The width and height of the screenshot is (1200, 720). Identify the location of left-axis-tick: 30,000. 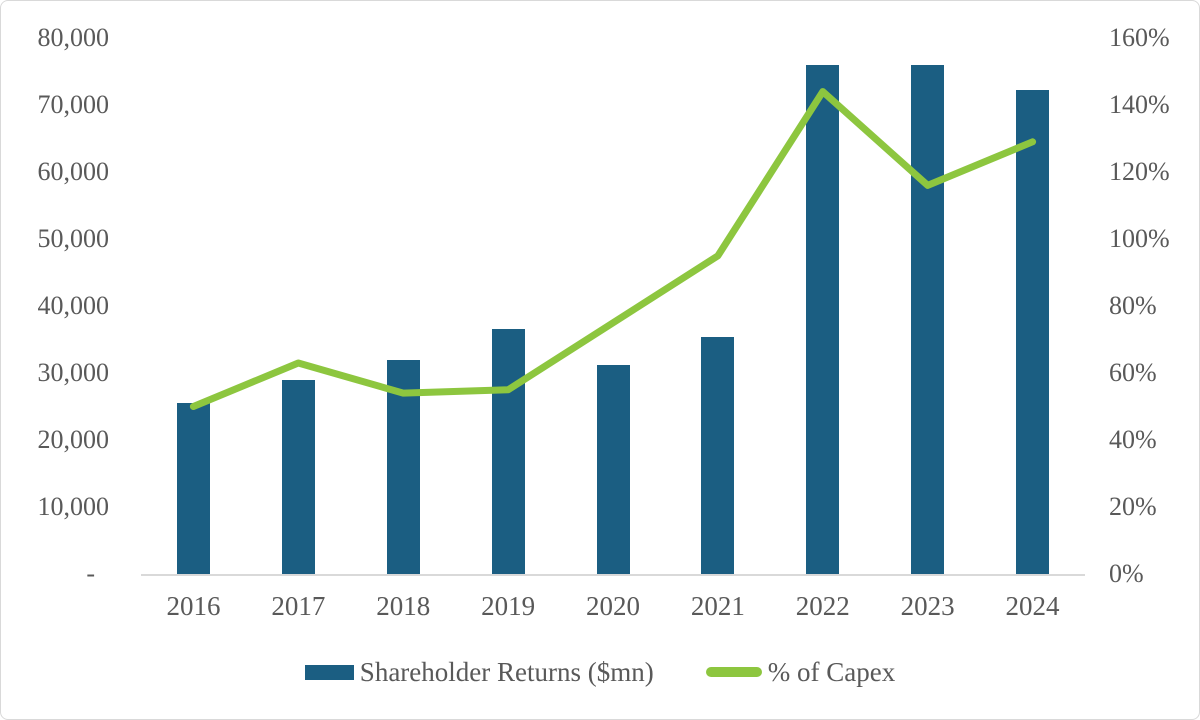
(73, 372).